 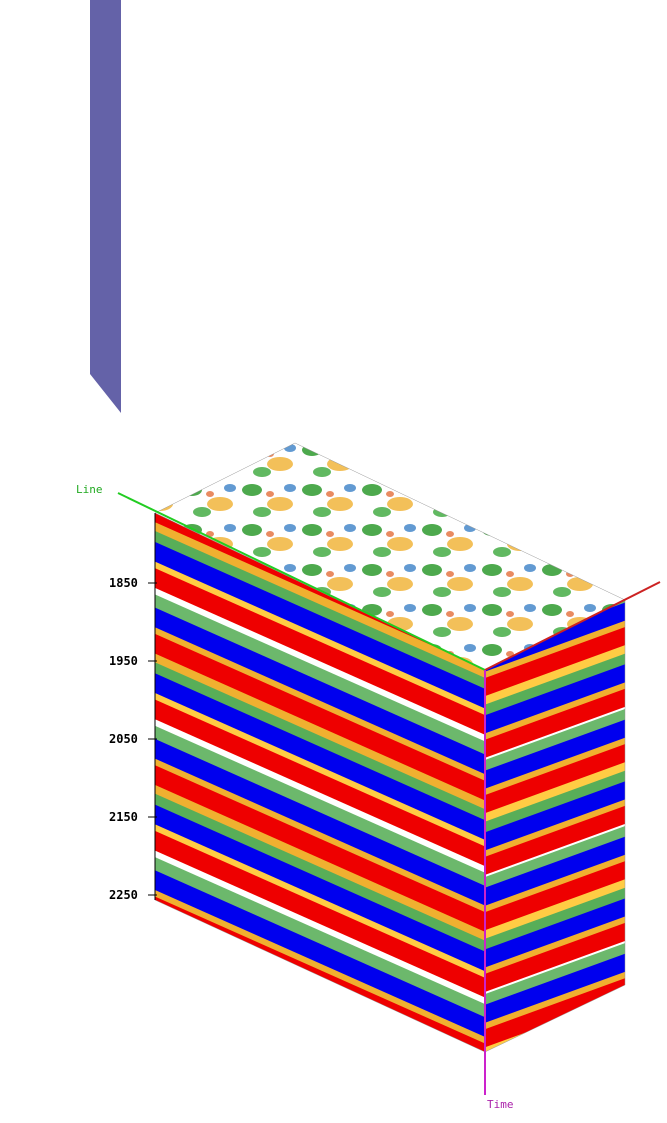 I want to click on cube-side-face, so click(x=555, y=826).